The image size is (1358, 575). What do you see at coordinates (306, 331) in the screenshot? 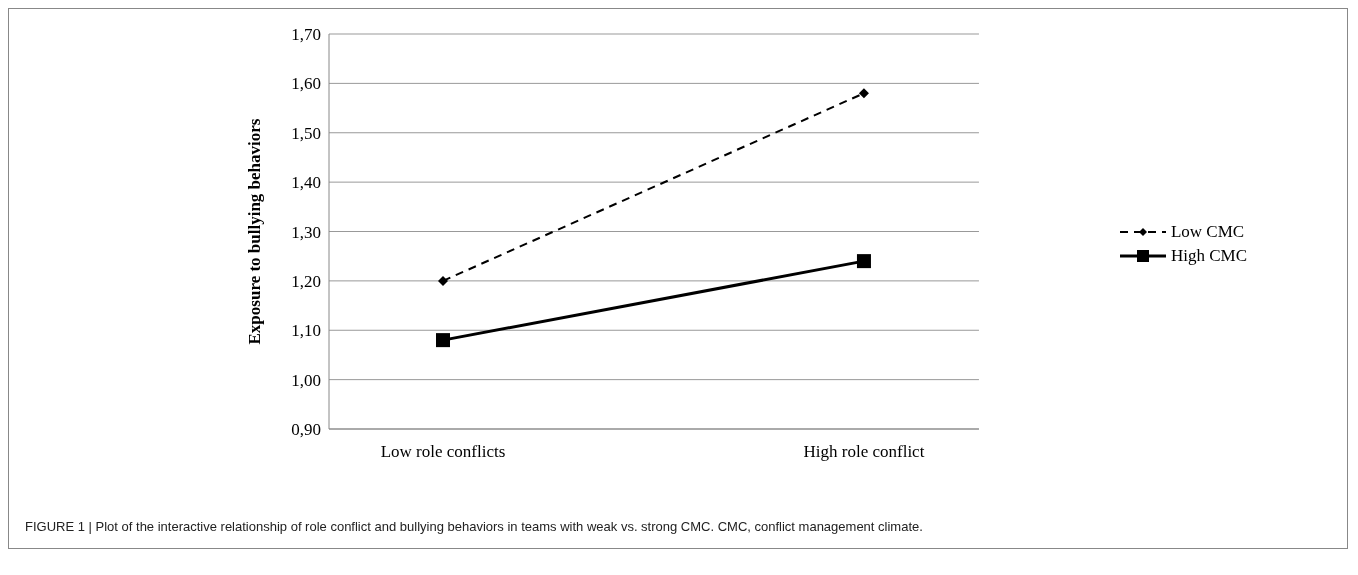
I see `y-tick-label: 1,10` at bounding box center [306, 331].